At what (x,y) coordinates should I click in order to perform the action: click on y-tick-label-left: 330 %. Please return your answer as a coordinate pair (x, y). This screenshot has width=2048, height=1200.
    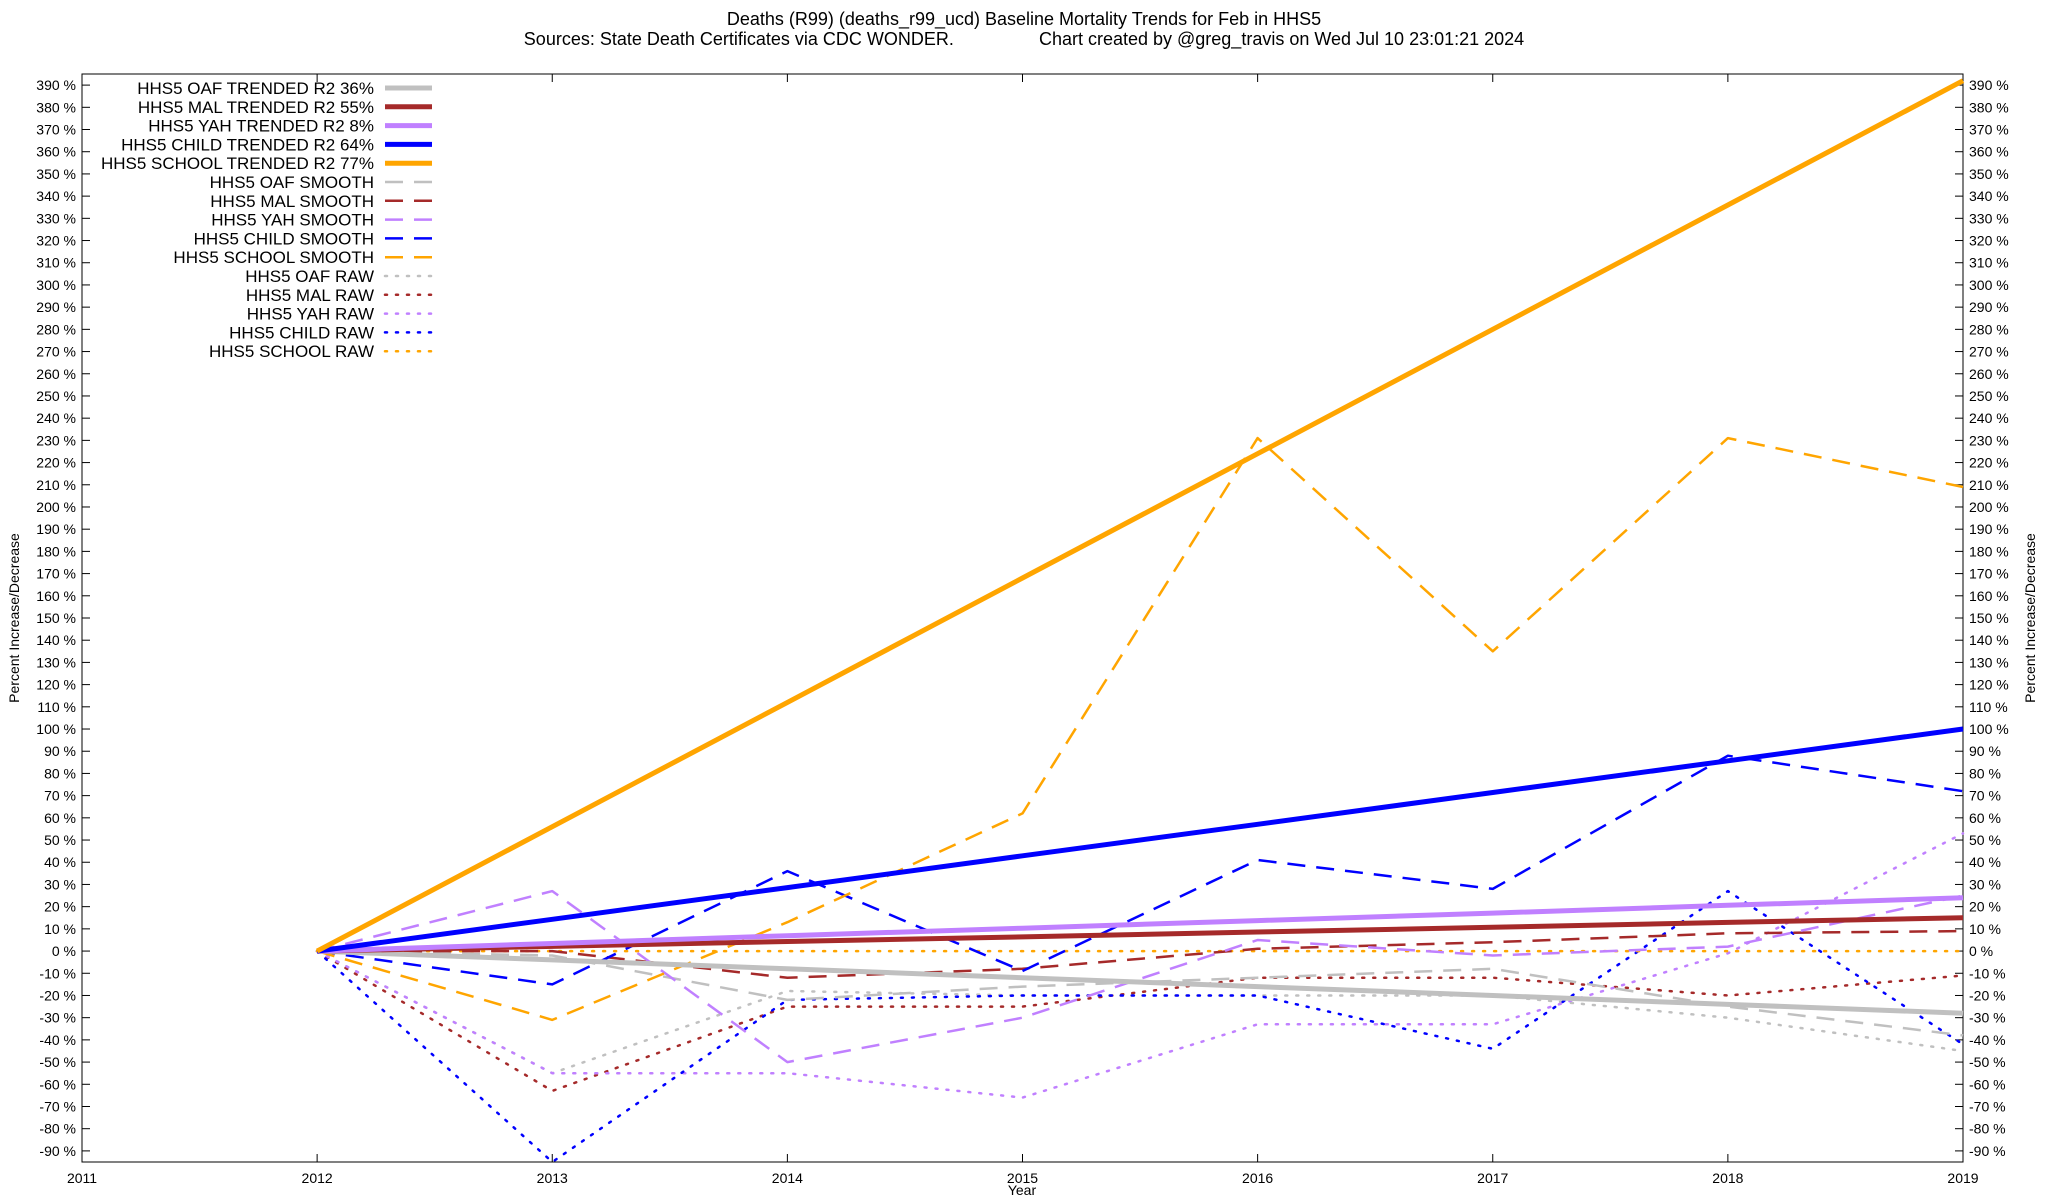
    Looking at the image, I should click on (56, 218).